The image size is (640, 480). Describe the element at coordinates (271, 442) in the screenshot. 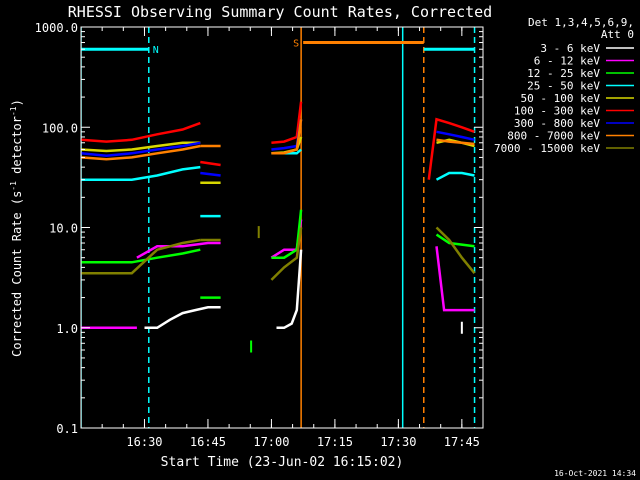

I see `x-tick-label: 17:00` at that location.